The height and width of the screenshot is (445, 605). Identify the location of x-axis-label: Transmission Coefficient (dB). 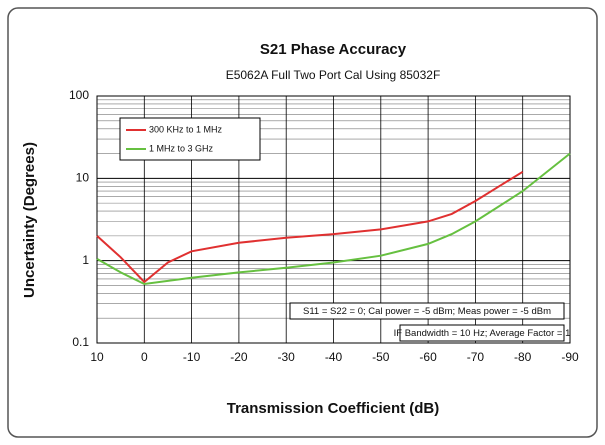
(333, 408).